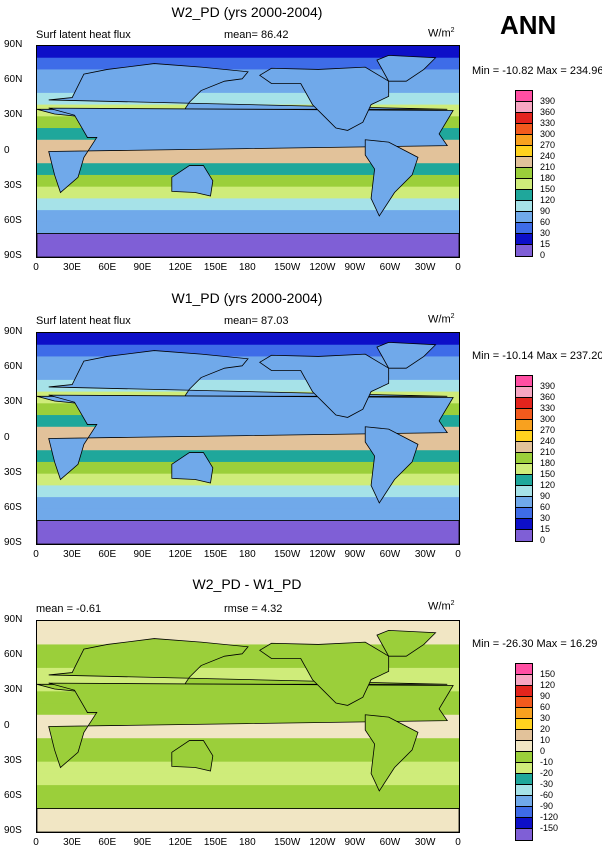  I want to click on rmse-label: rmse = 4.32, so click(253, 609).